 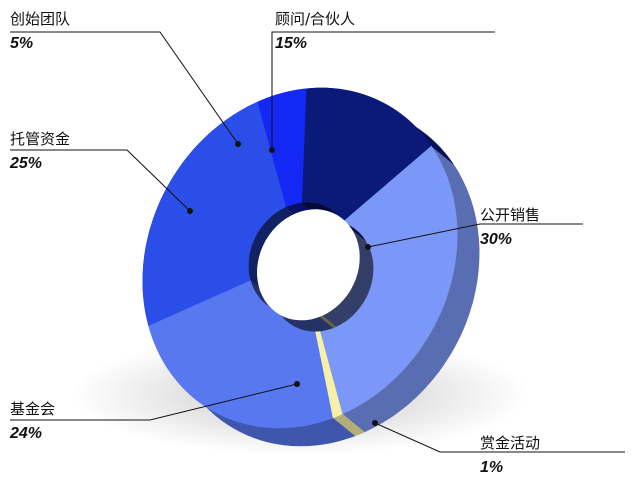 What do you see at coordinates (272, 150) in the screenshot?
I see `slice-6-leader-dot` at bounding box center [272, 150].